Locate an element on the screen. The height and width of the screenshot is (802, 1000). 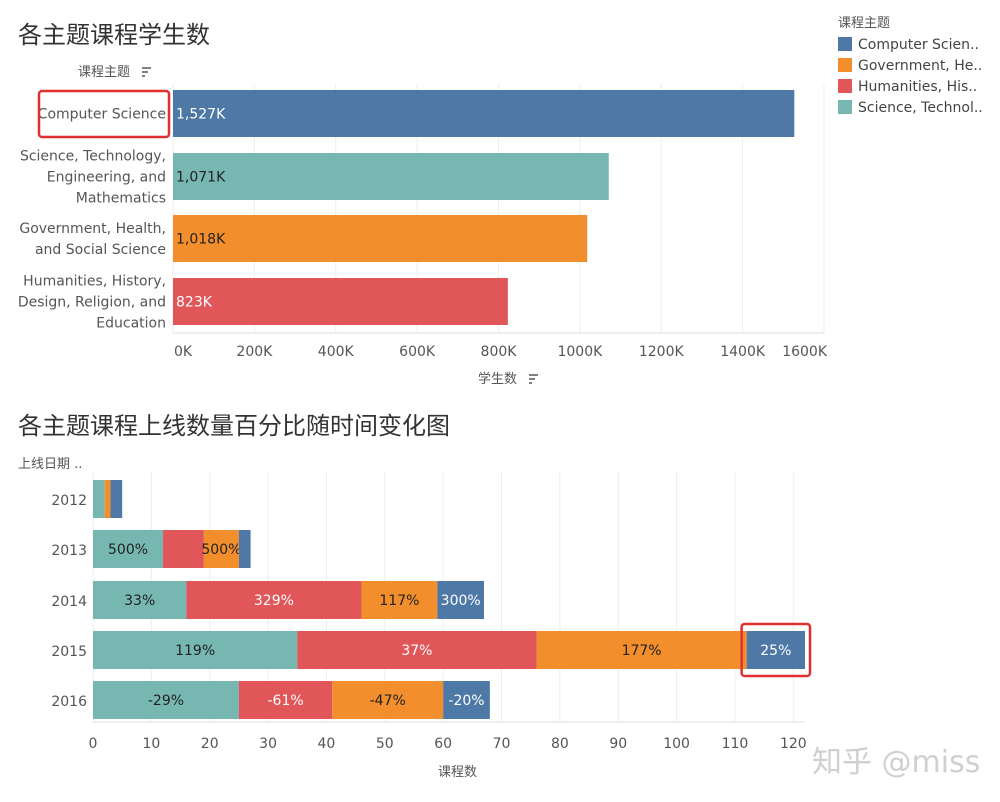
top-category-label: Engineering, and is located at coordinates (106, 178).